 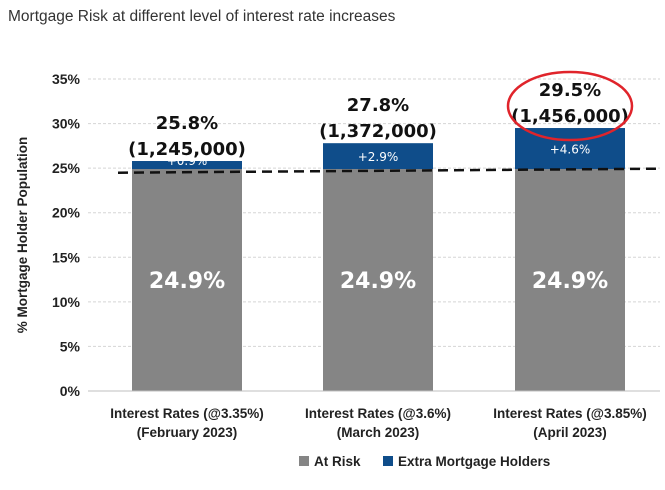 I want to click on x-tick-label: (February 2023), so click(x=187, y=432).